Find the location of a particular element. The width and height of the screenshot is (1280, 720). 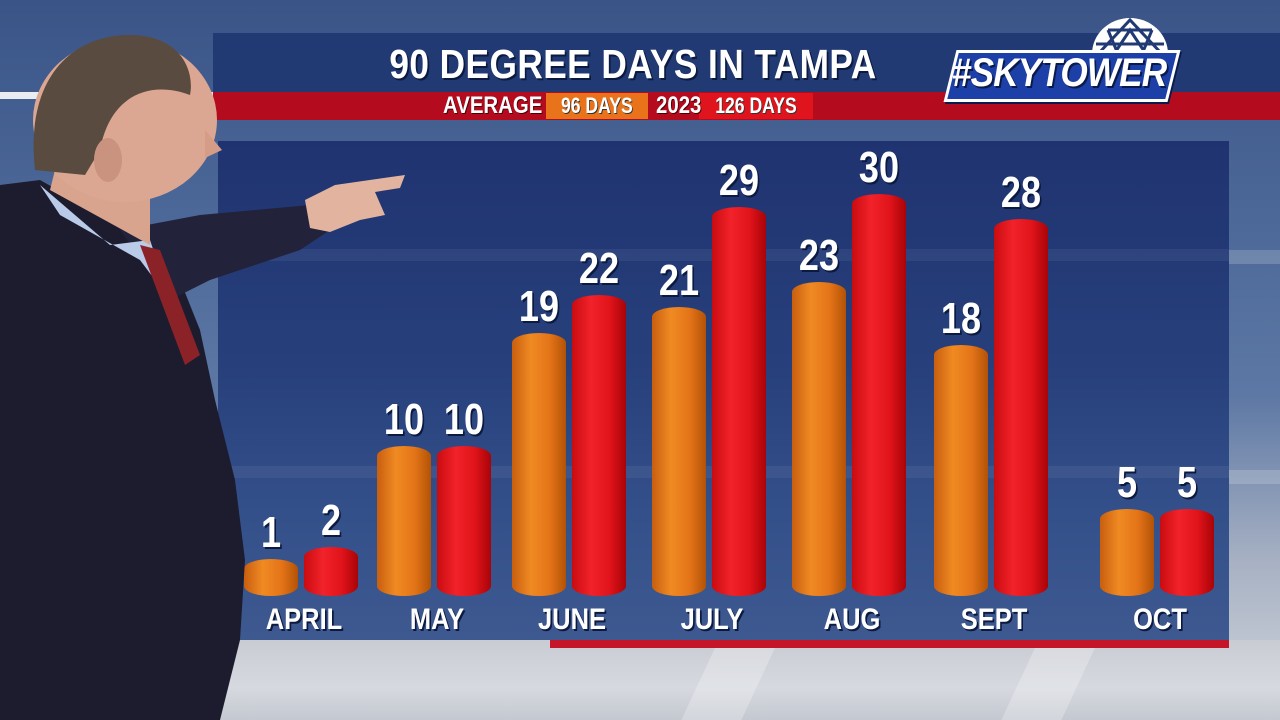

value-label: 28 is located at coordinates (1021, 193).